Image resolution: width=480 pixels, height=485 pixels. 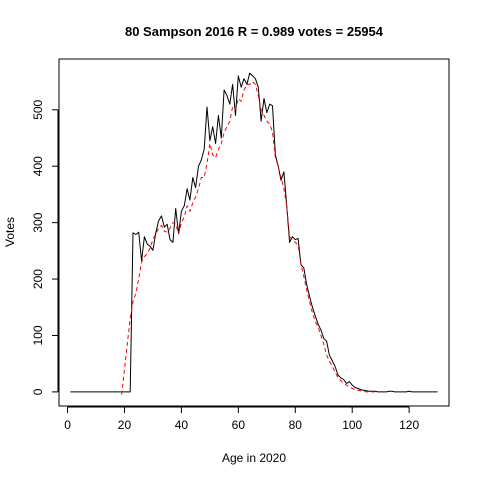 What do you see at coordinates (38, 279) in the screenshot?
I see `y-tick-label: 200` at bounding box center [38, 279].